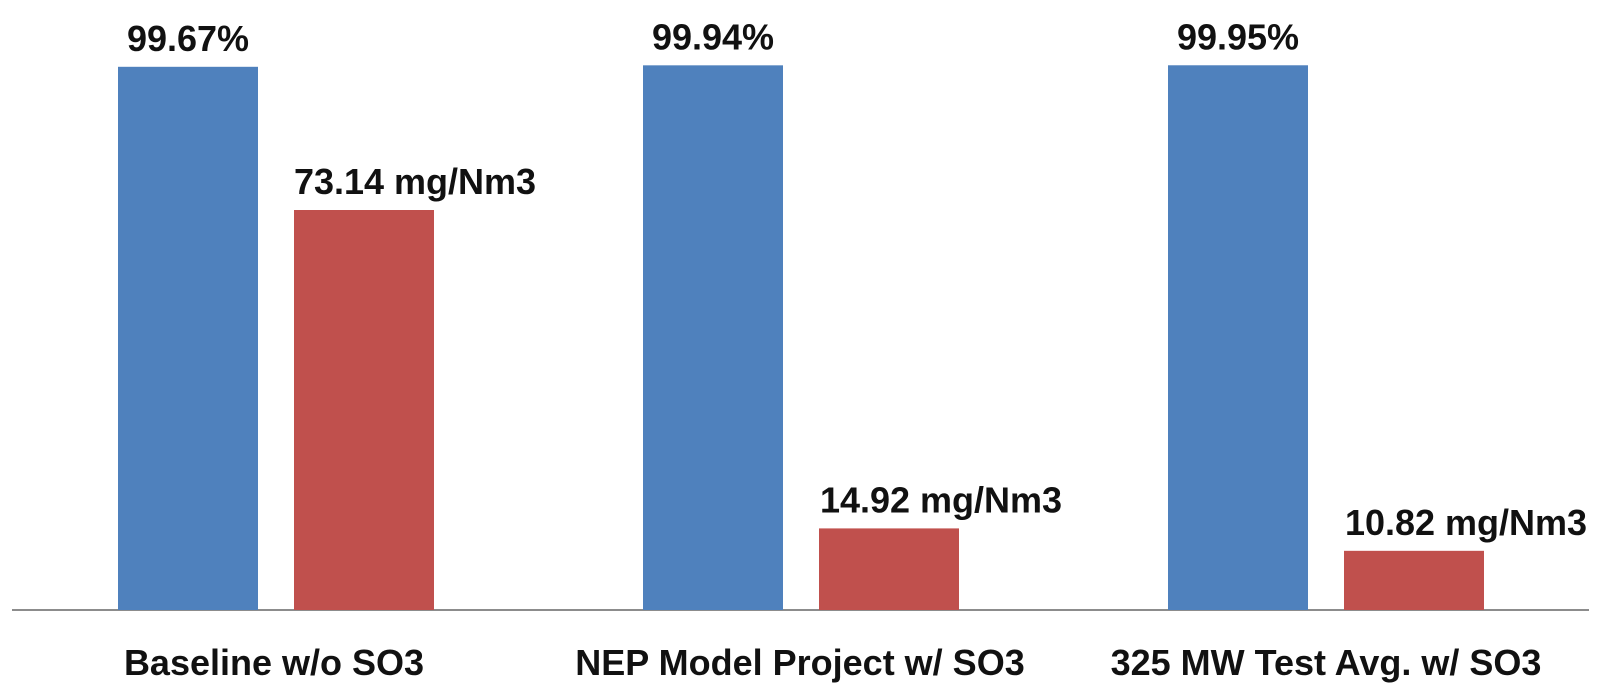 Image resolution: width=1617 pixels, height=685 pixels. I want to click on bar-s1-c3, so click(1238, 337).